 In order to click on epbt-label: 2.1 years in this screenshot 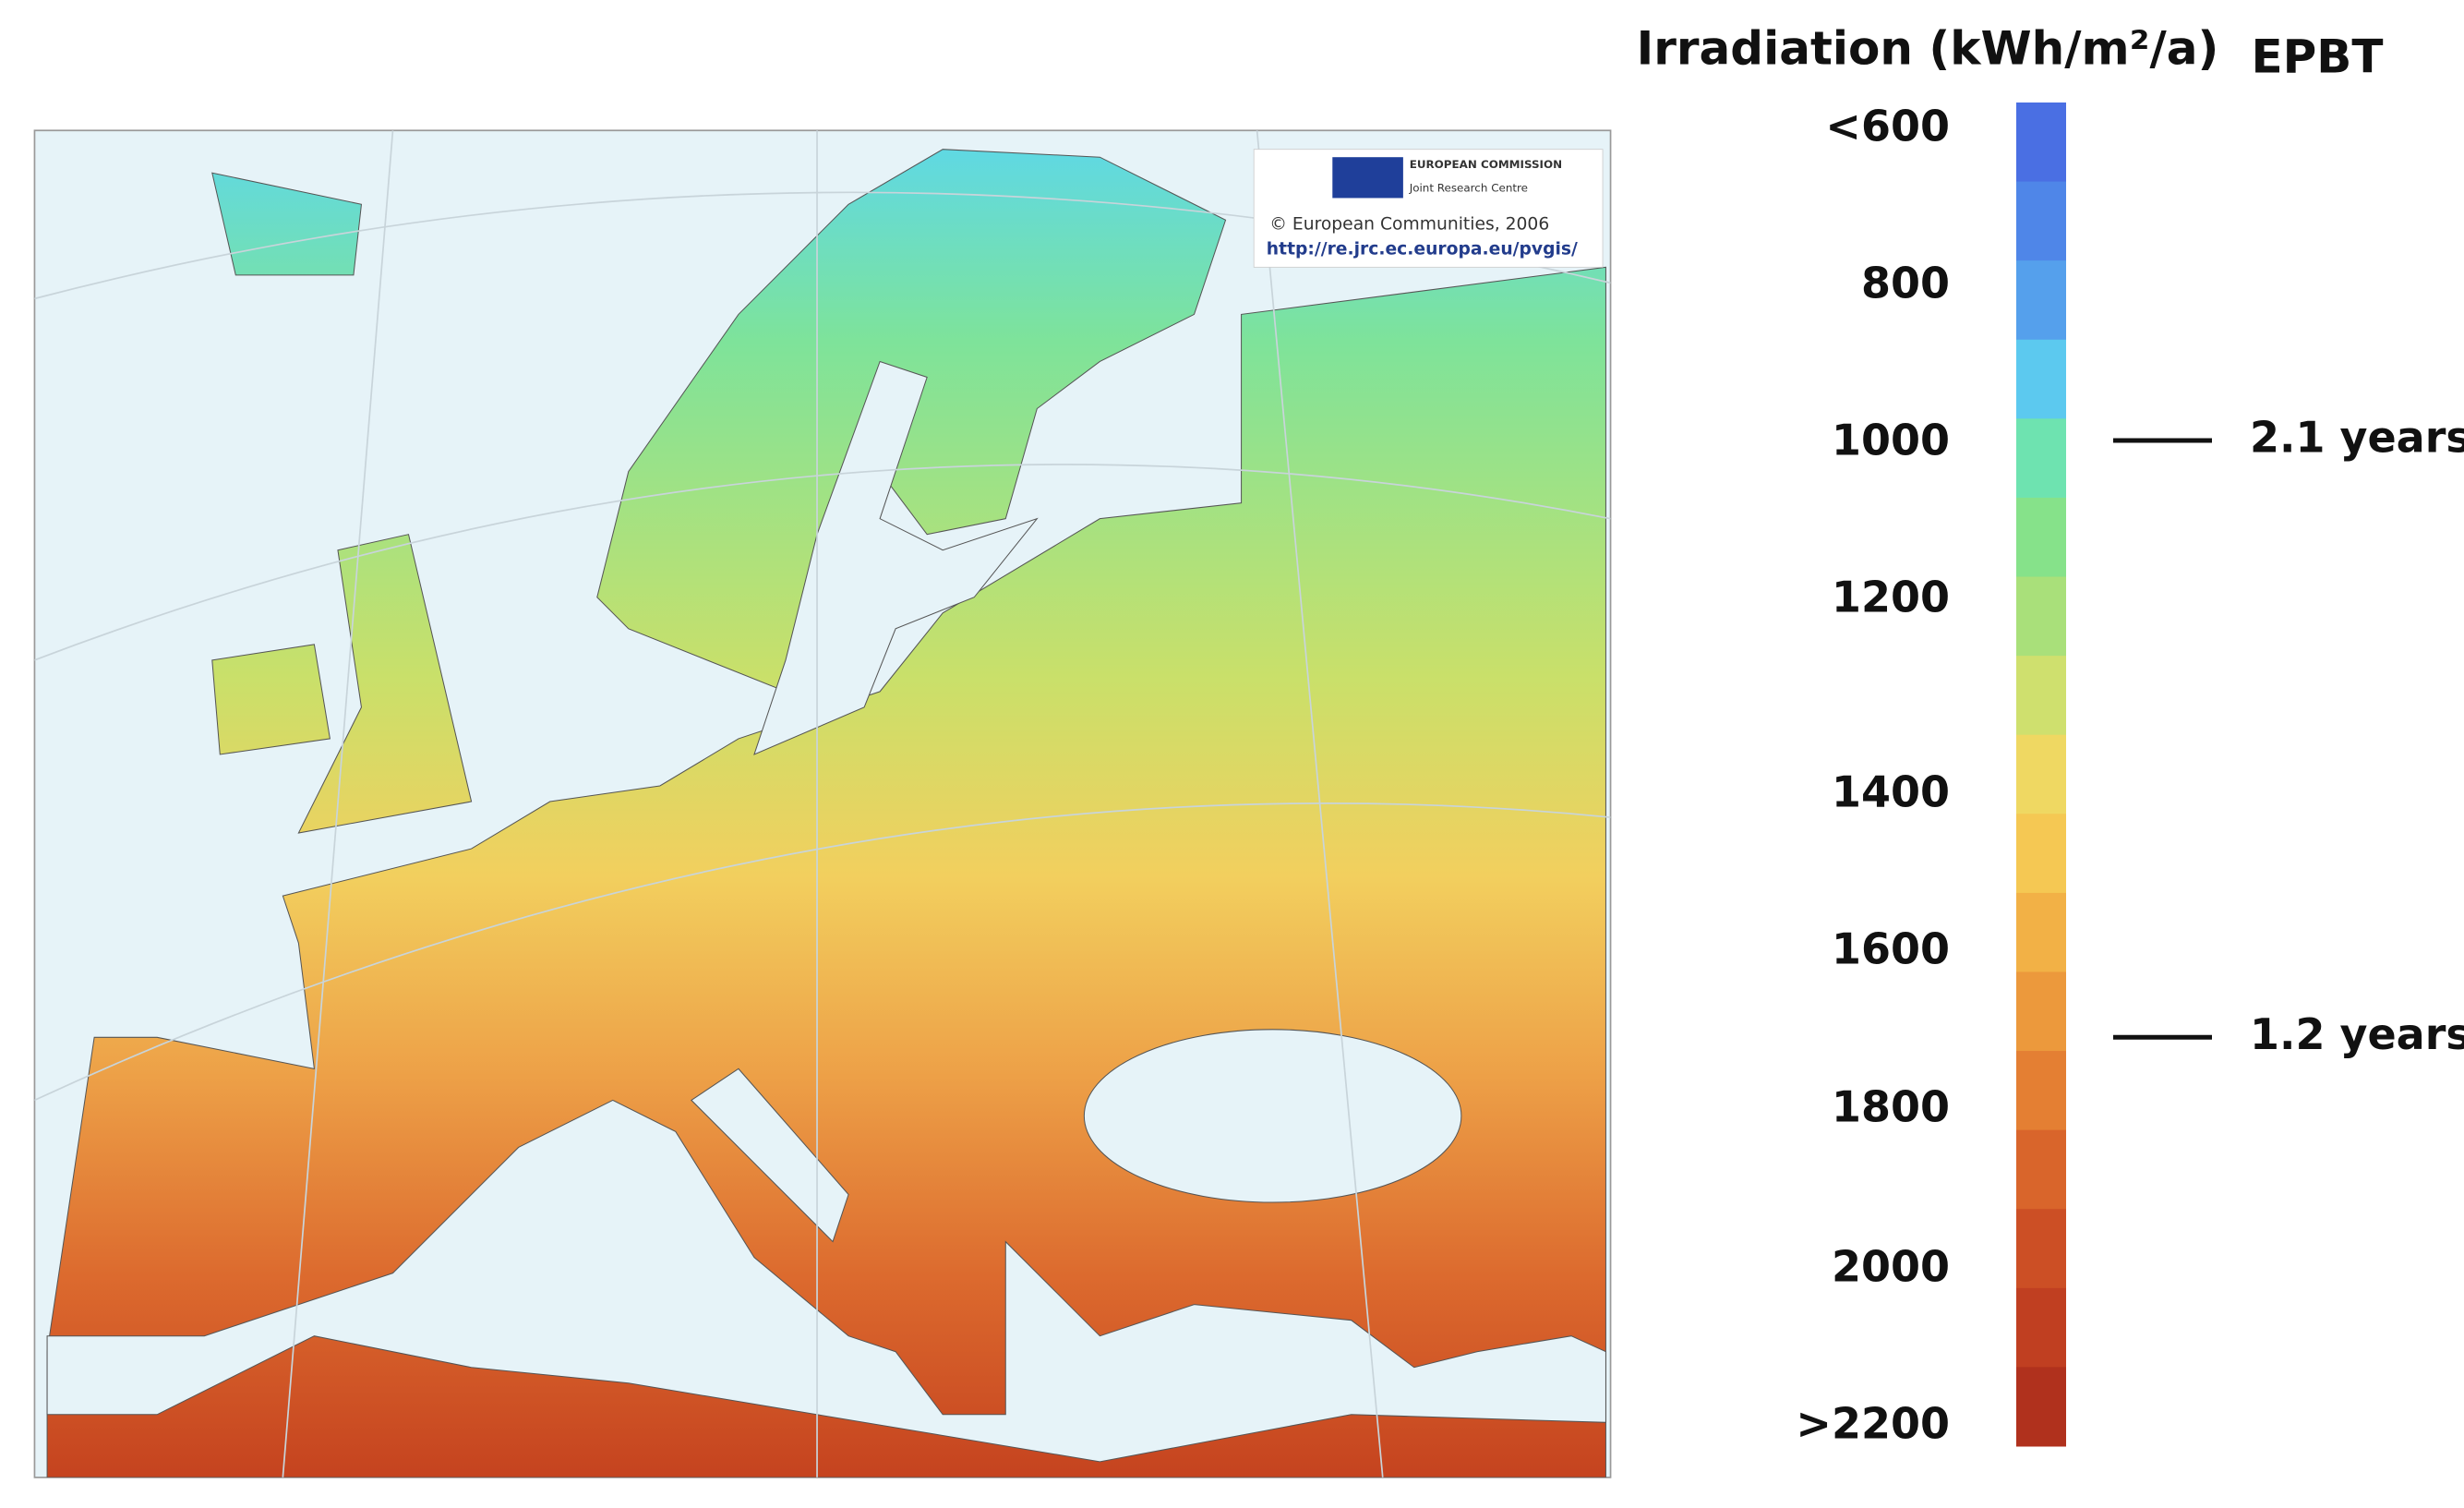, I will do `click(2357, 438)`.